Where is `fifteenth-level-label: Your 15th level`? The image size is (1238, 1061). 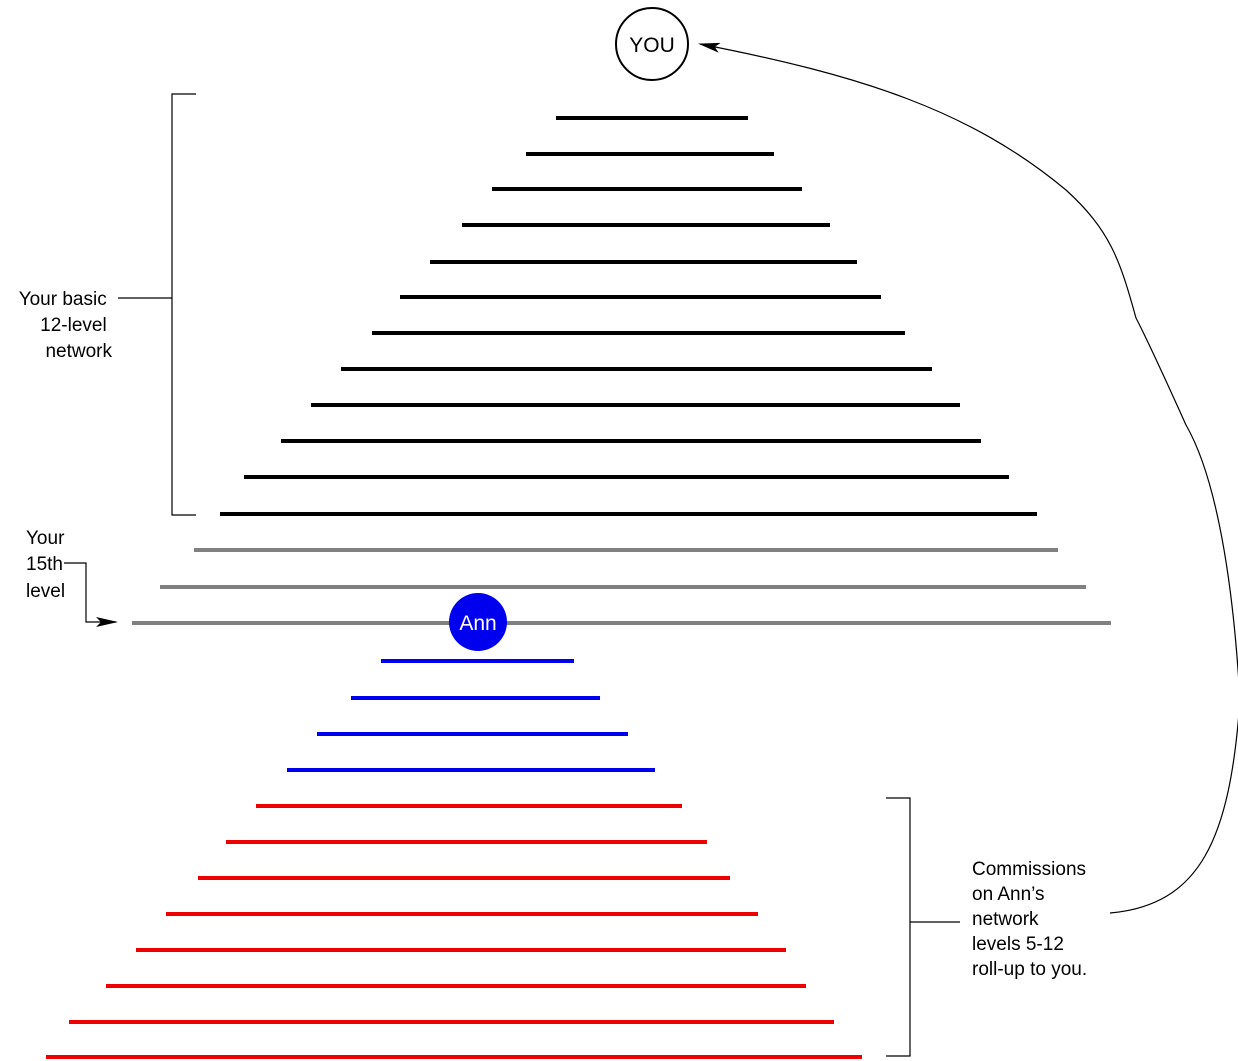
fifteenth-level-label: Your 15th level is located at coordinates (48, 565).